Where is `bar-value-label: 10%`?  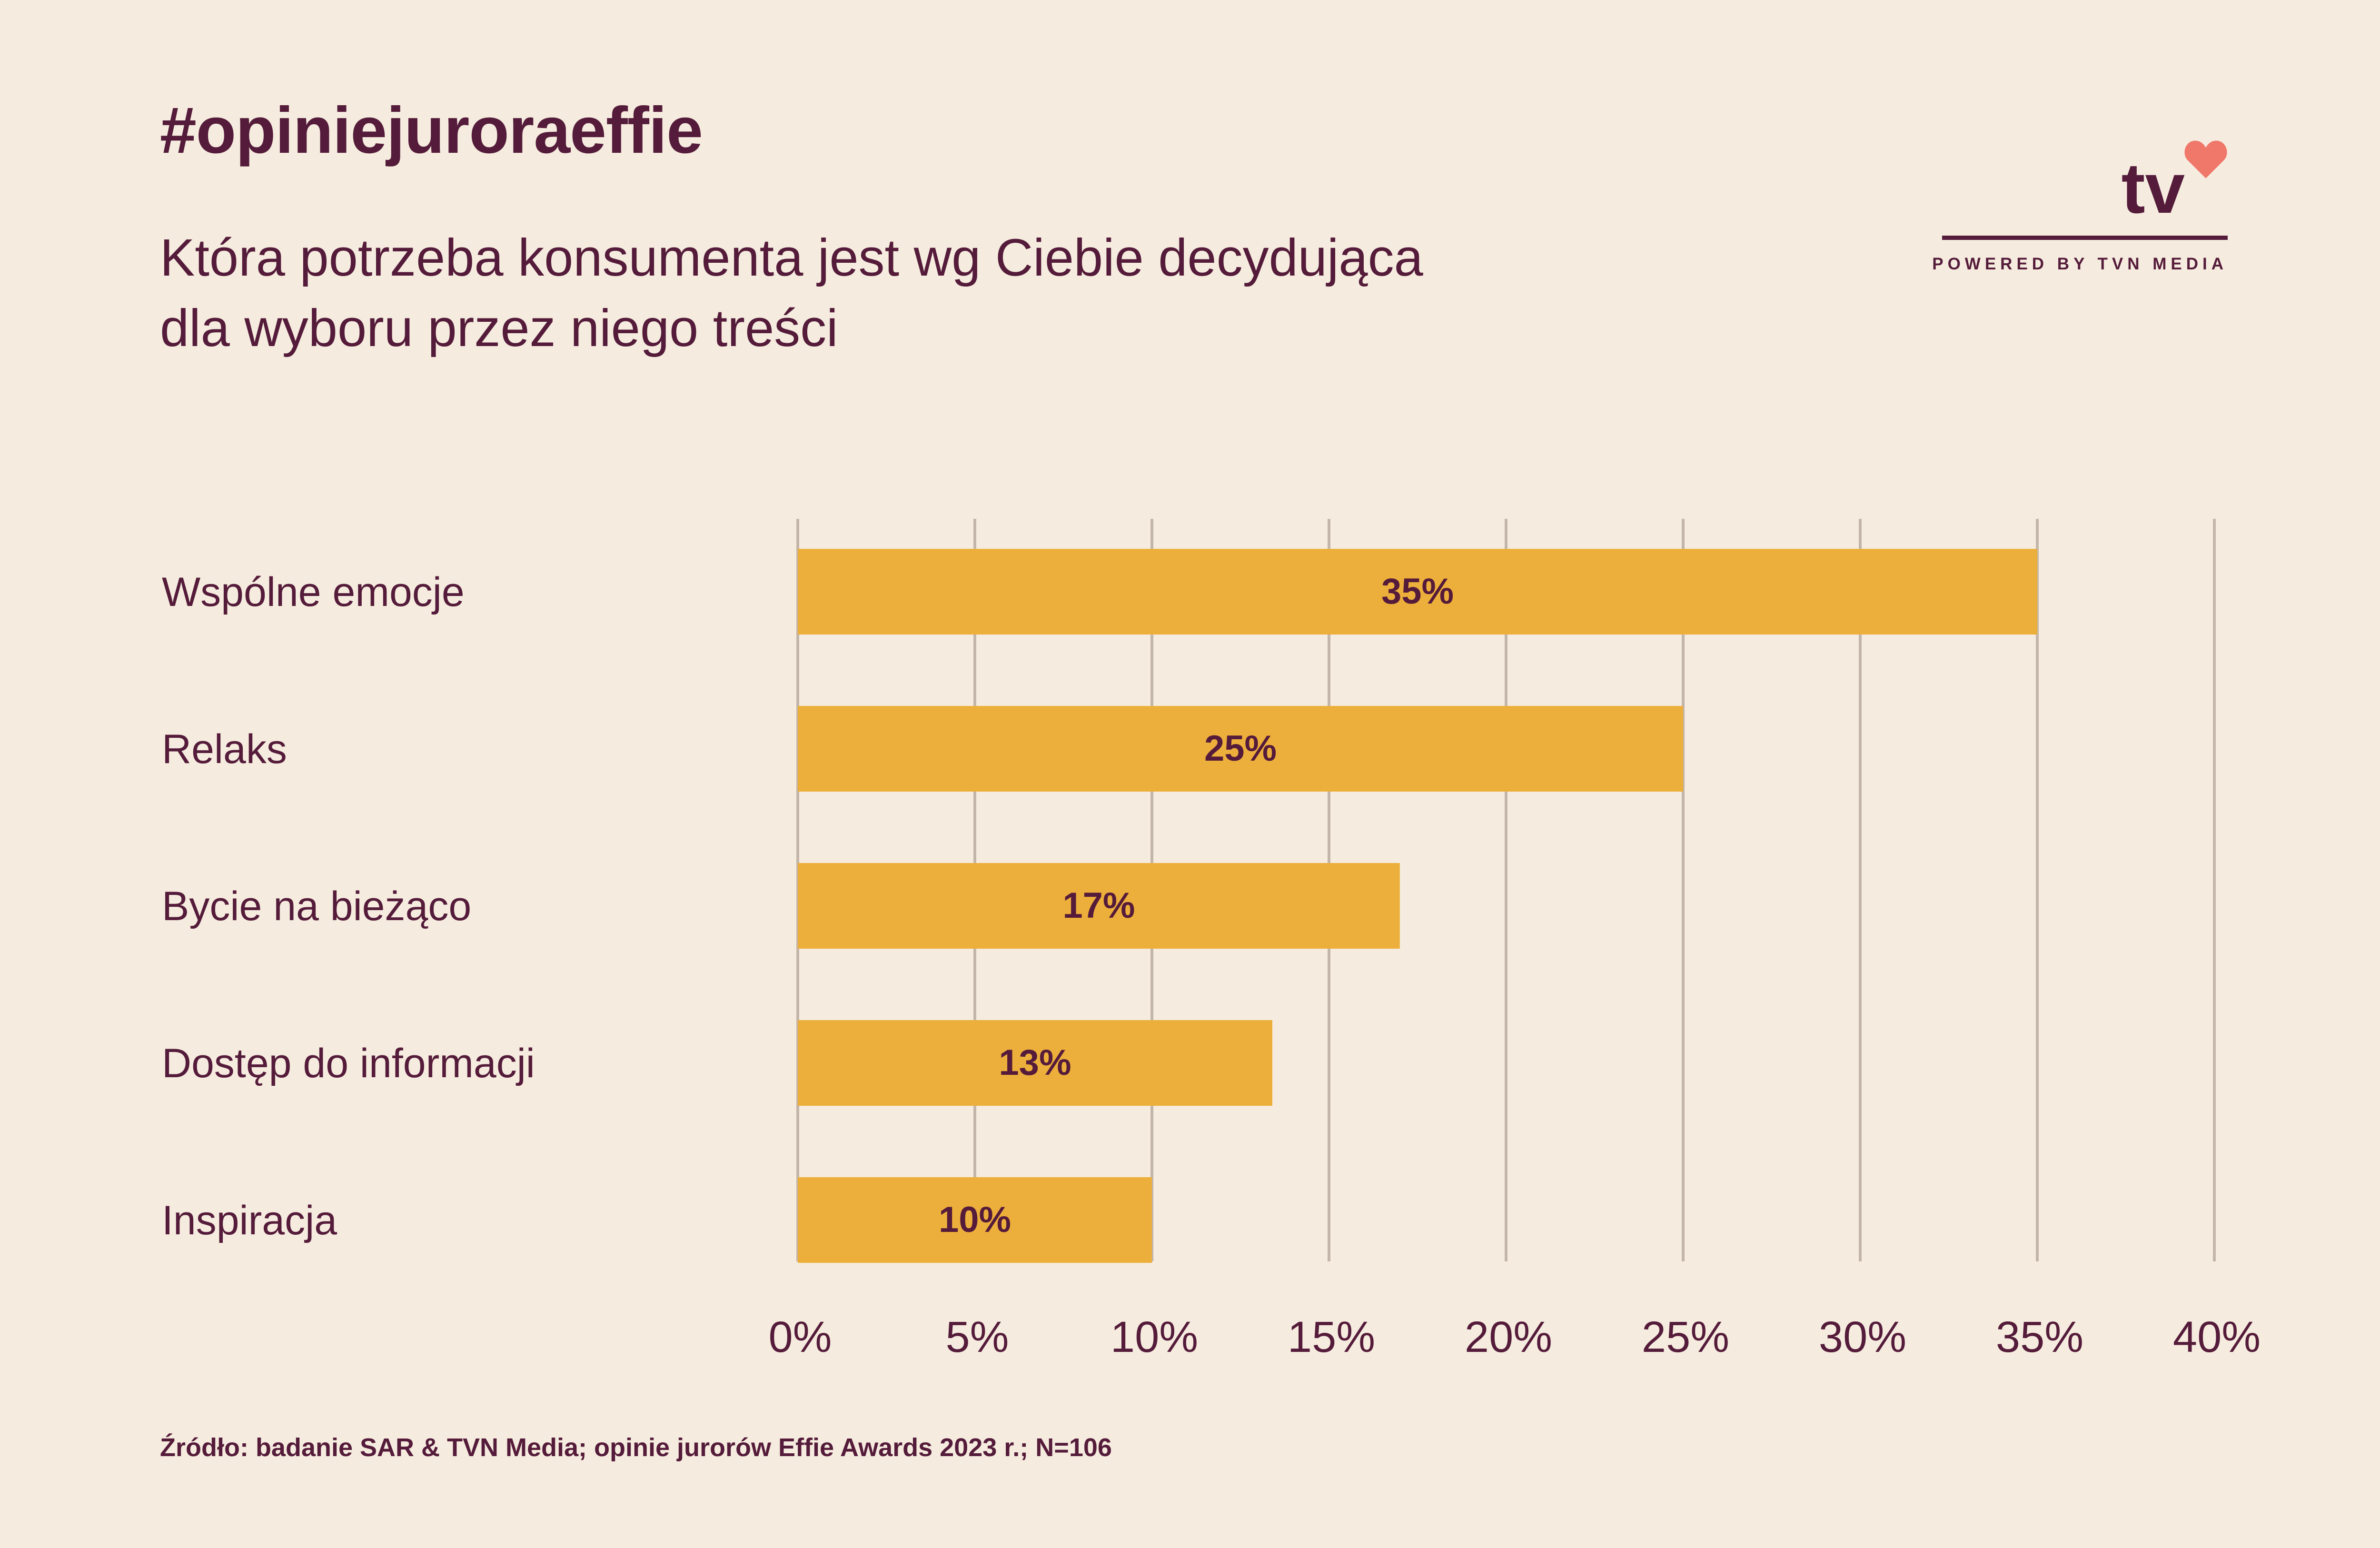 bar-value-label: 10% is located at coordinates (975, 1220).